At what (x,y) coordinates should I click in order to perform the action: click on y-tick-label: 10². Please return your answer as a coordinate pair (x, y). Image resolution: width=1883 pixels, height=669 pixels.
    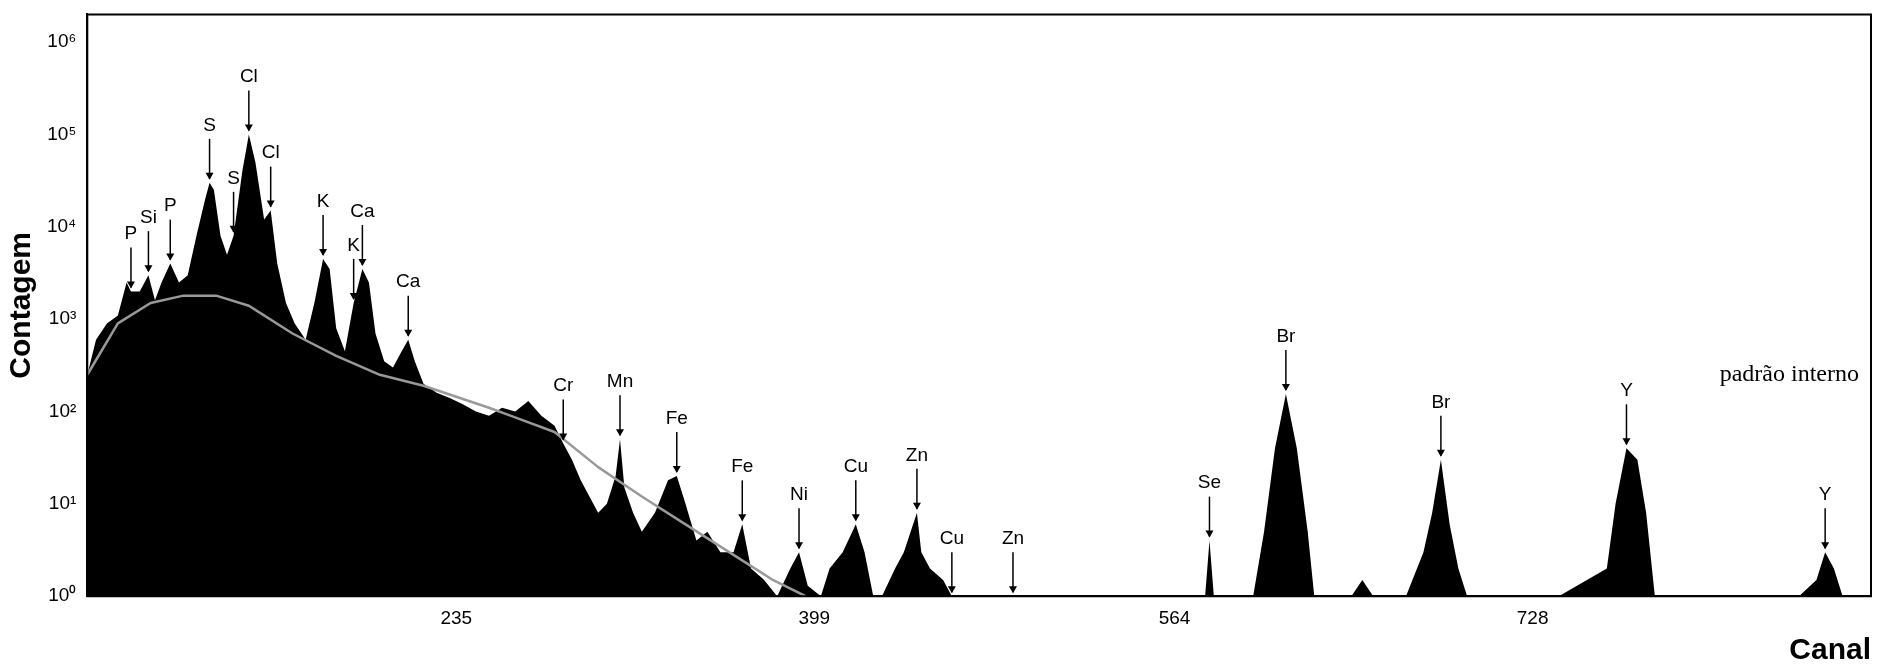
    Looking at the image, I should click on (62, 410).